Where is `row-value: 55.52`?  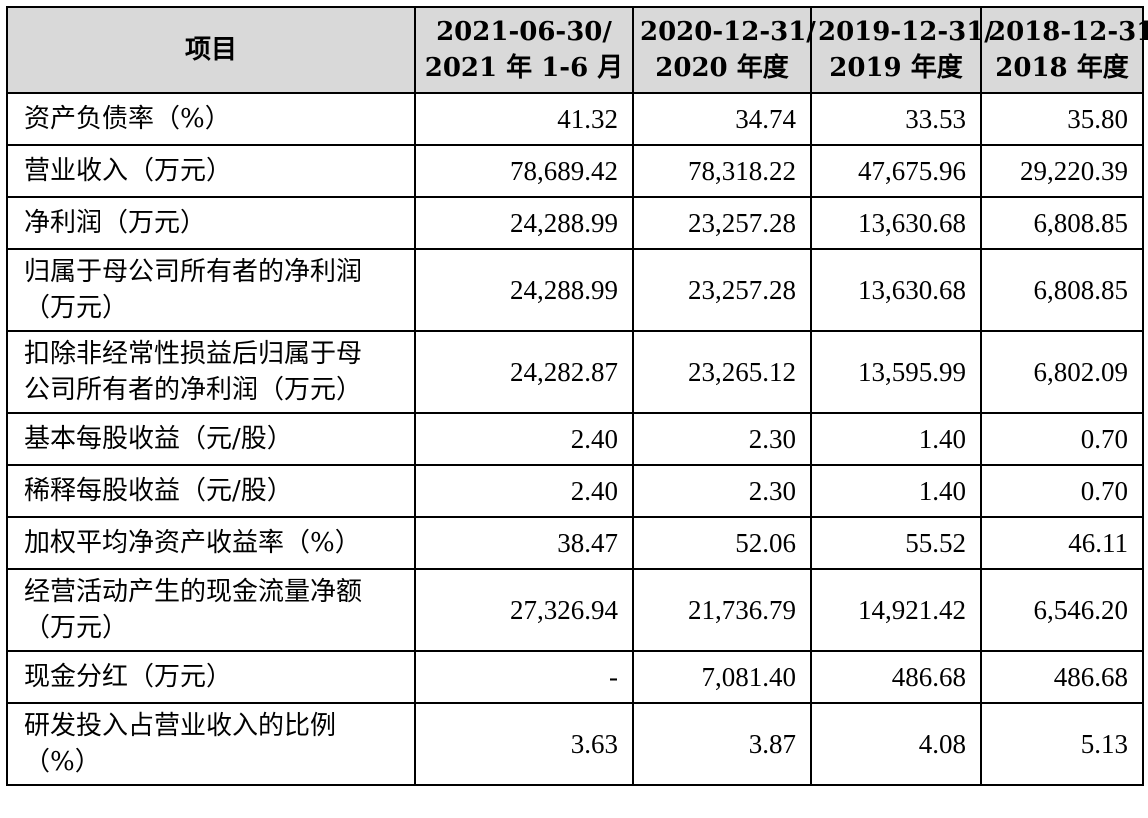 row-value: 55.52 is located at coordinates (896, 543).